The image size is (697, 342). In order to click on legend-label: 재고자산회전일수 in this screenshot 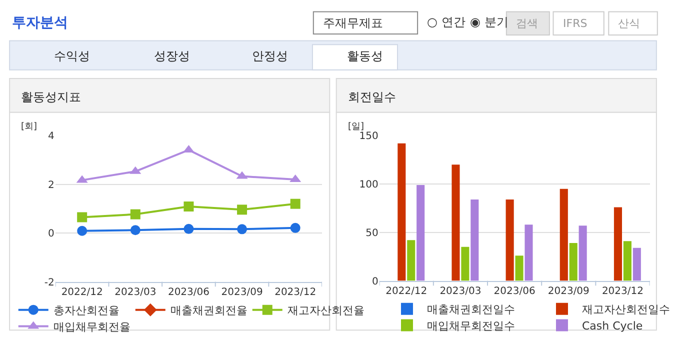, I will do `click(626, 309)`.